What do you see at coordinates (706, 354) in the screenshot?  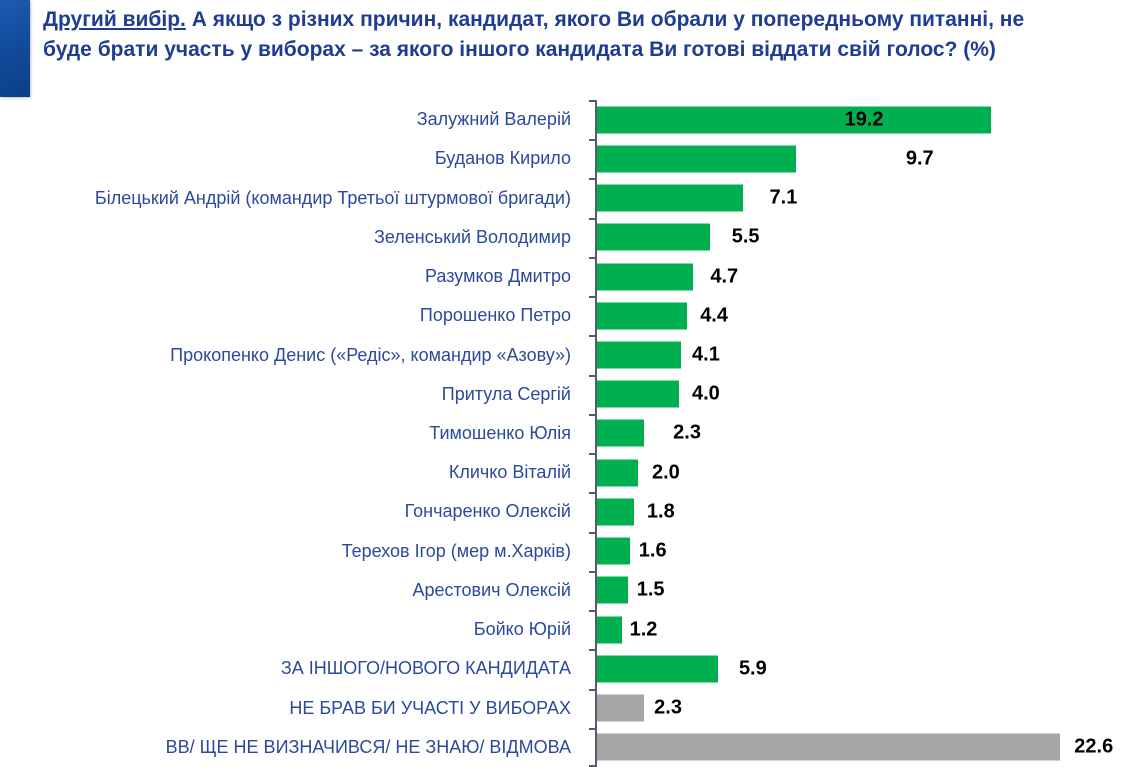 I see `value-label: 4.1` at bounding box center [706, 354].